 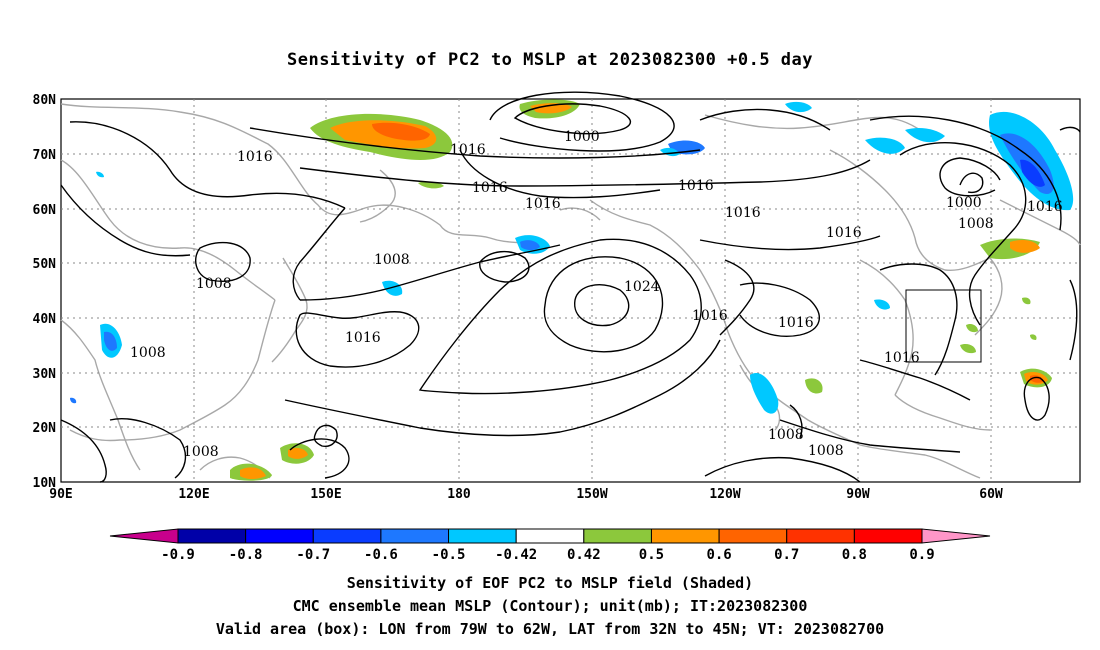 I want to click on lat-label: 30N, so click(x=45, y=374).